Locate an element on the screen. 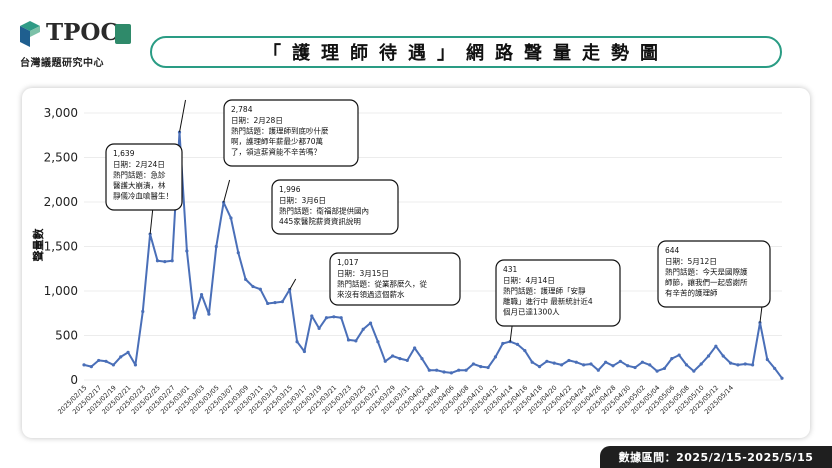 The width and height of the screenshot is (832, 468). y-tick-label: 2,500 is located at coordinates (61, 158).